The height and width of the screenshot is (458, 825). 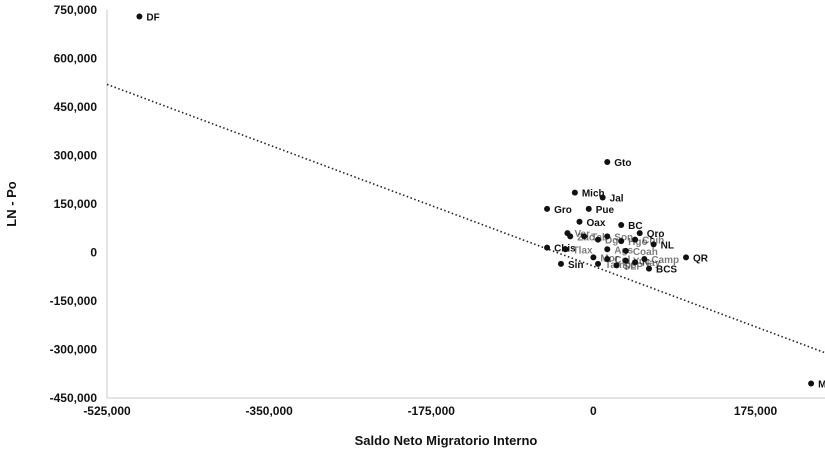 I want to click on data-point-label: Coah, so click(x=645, y=252).